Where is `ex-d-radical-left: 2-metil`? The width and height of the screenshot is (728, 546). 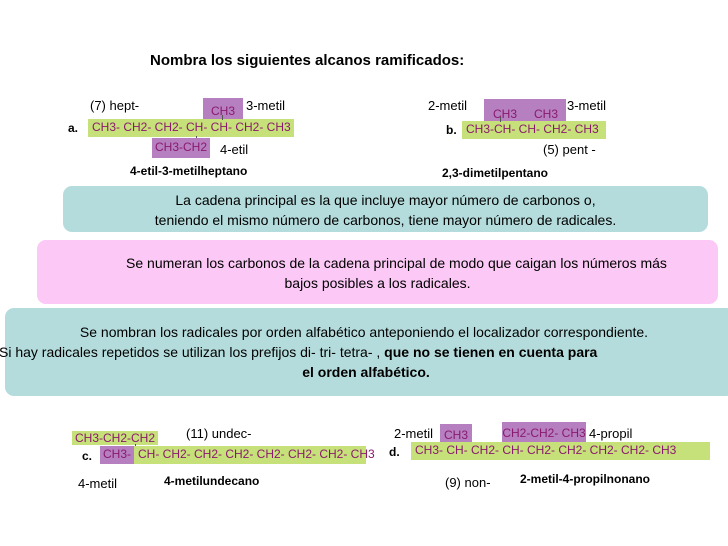
ex-d-radical-left: 2-metil is located at coordinates (414, 433).